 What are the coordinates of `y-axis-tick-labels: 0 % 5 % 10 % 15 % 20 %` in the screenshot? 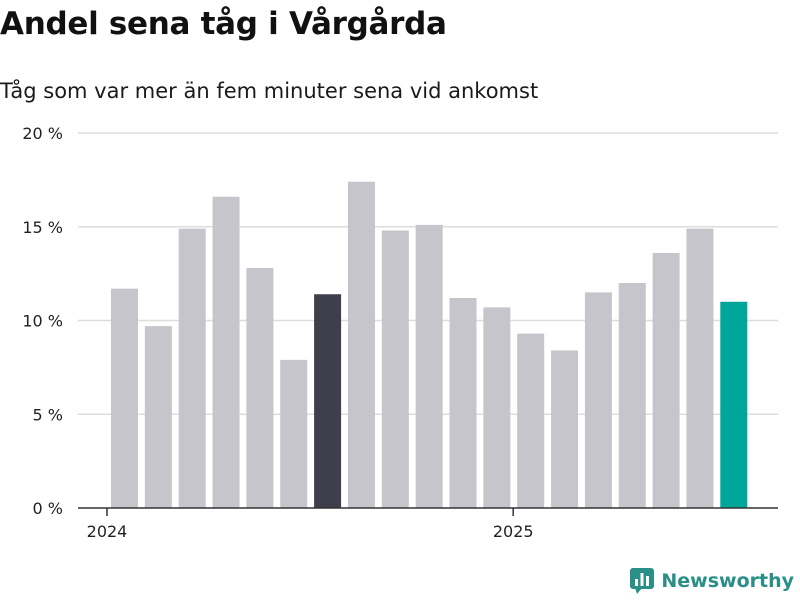 It's located at (42, 321).